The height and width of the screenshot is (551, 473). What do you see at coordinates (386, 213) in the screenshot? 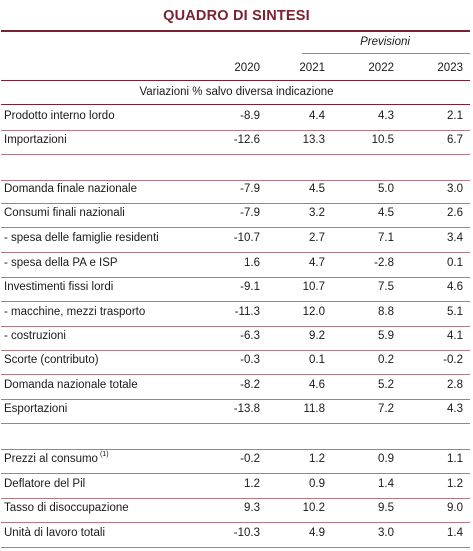
I see `cell-2022: 4.5` at bounding box center [386, 213].